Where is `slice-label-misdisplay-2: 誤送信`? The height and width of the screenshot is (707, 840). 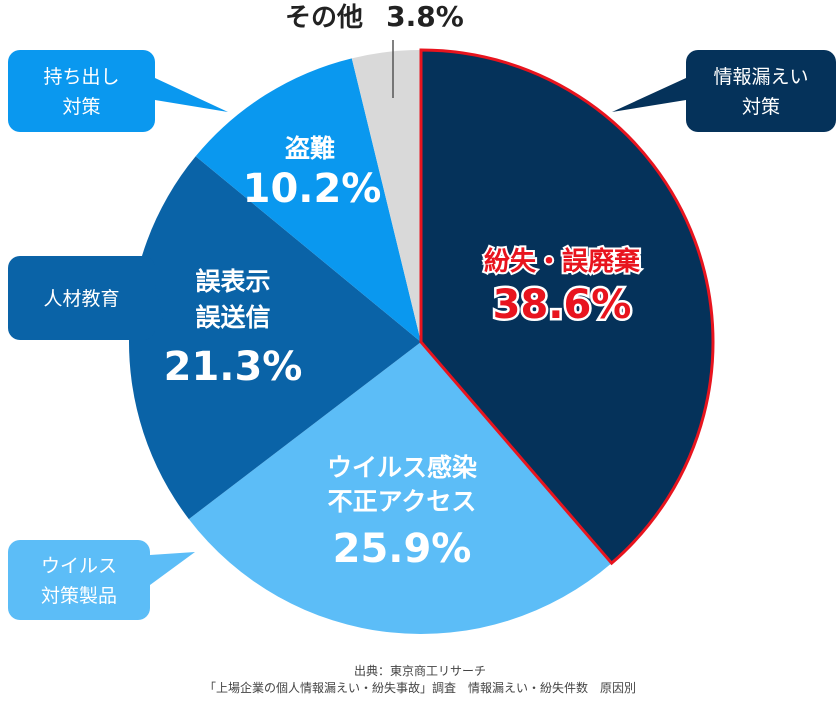 slice-label-misdisplay-2: 誤送信 is located at coordinates (232, 317).